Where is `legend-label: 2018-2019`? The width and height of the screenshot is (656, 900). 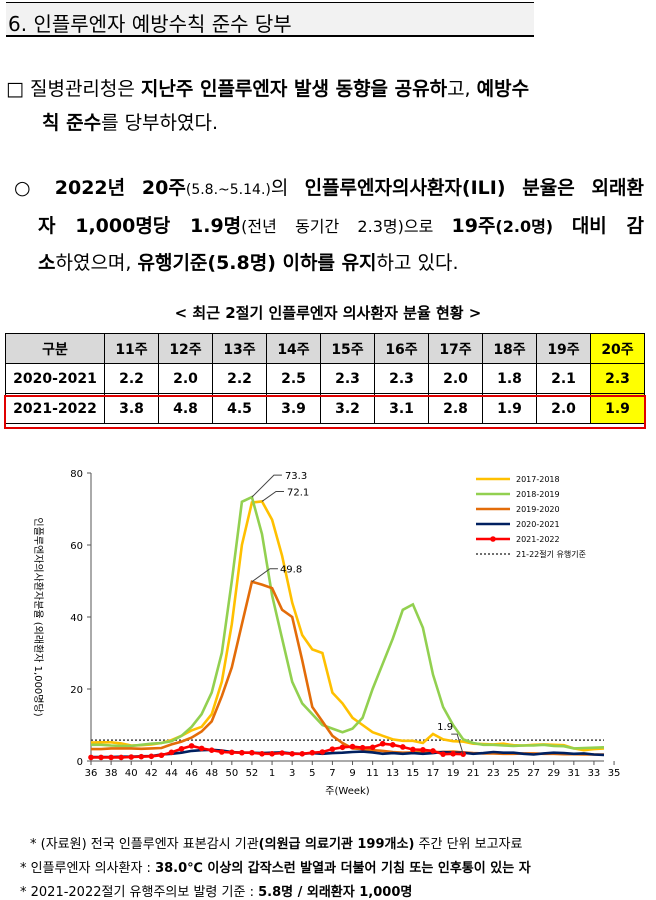
legend-label: 2018-2019 is located at coordinates (538, 494).